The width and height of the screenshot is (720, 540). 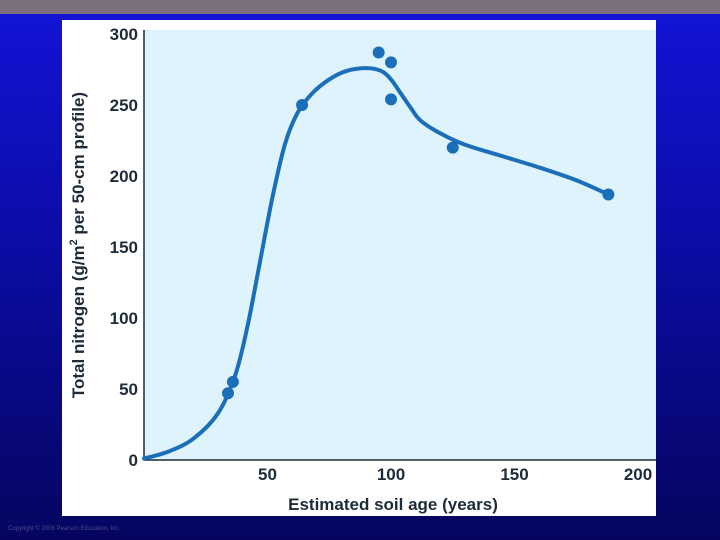 What do you see at coordinates (133, 460) in the screenshot?
I see `y-tick-label-0: 0` at bounding box center [133, 460].